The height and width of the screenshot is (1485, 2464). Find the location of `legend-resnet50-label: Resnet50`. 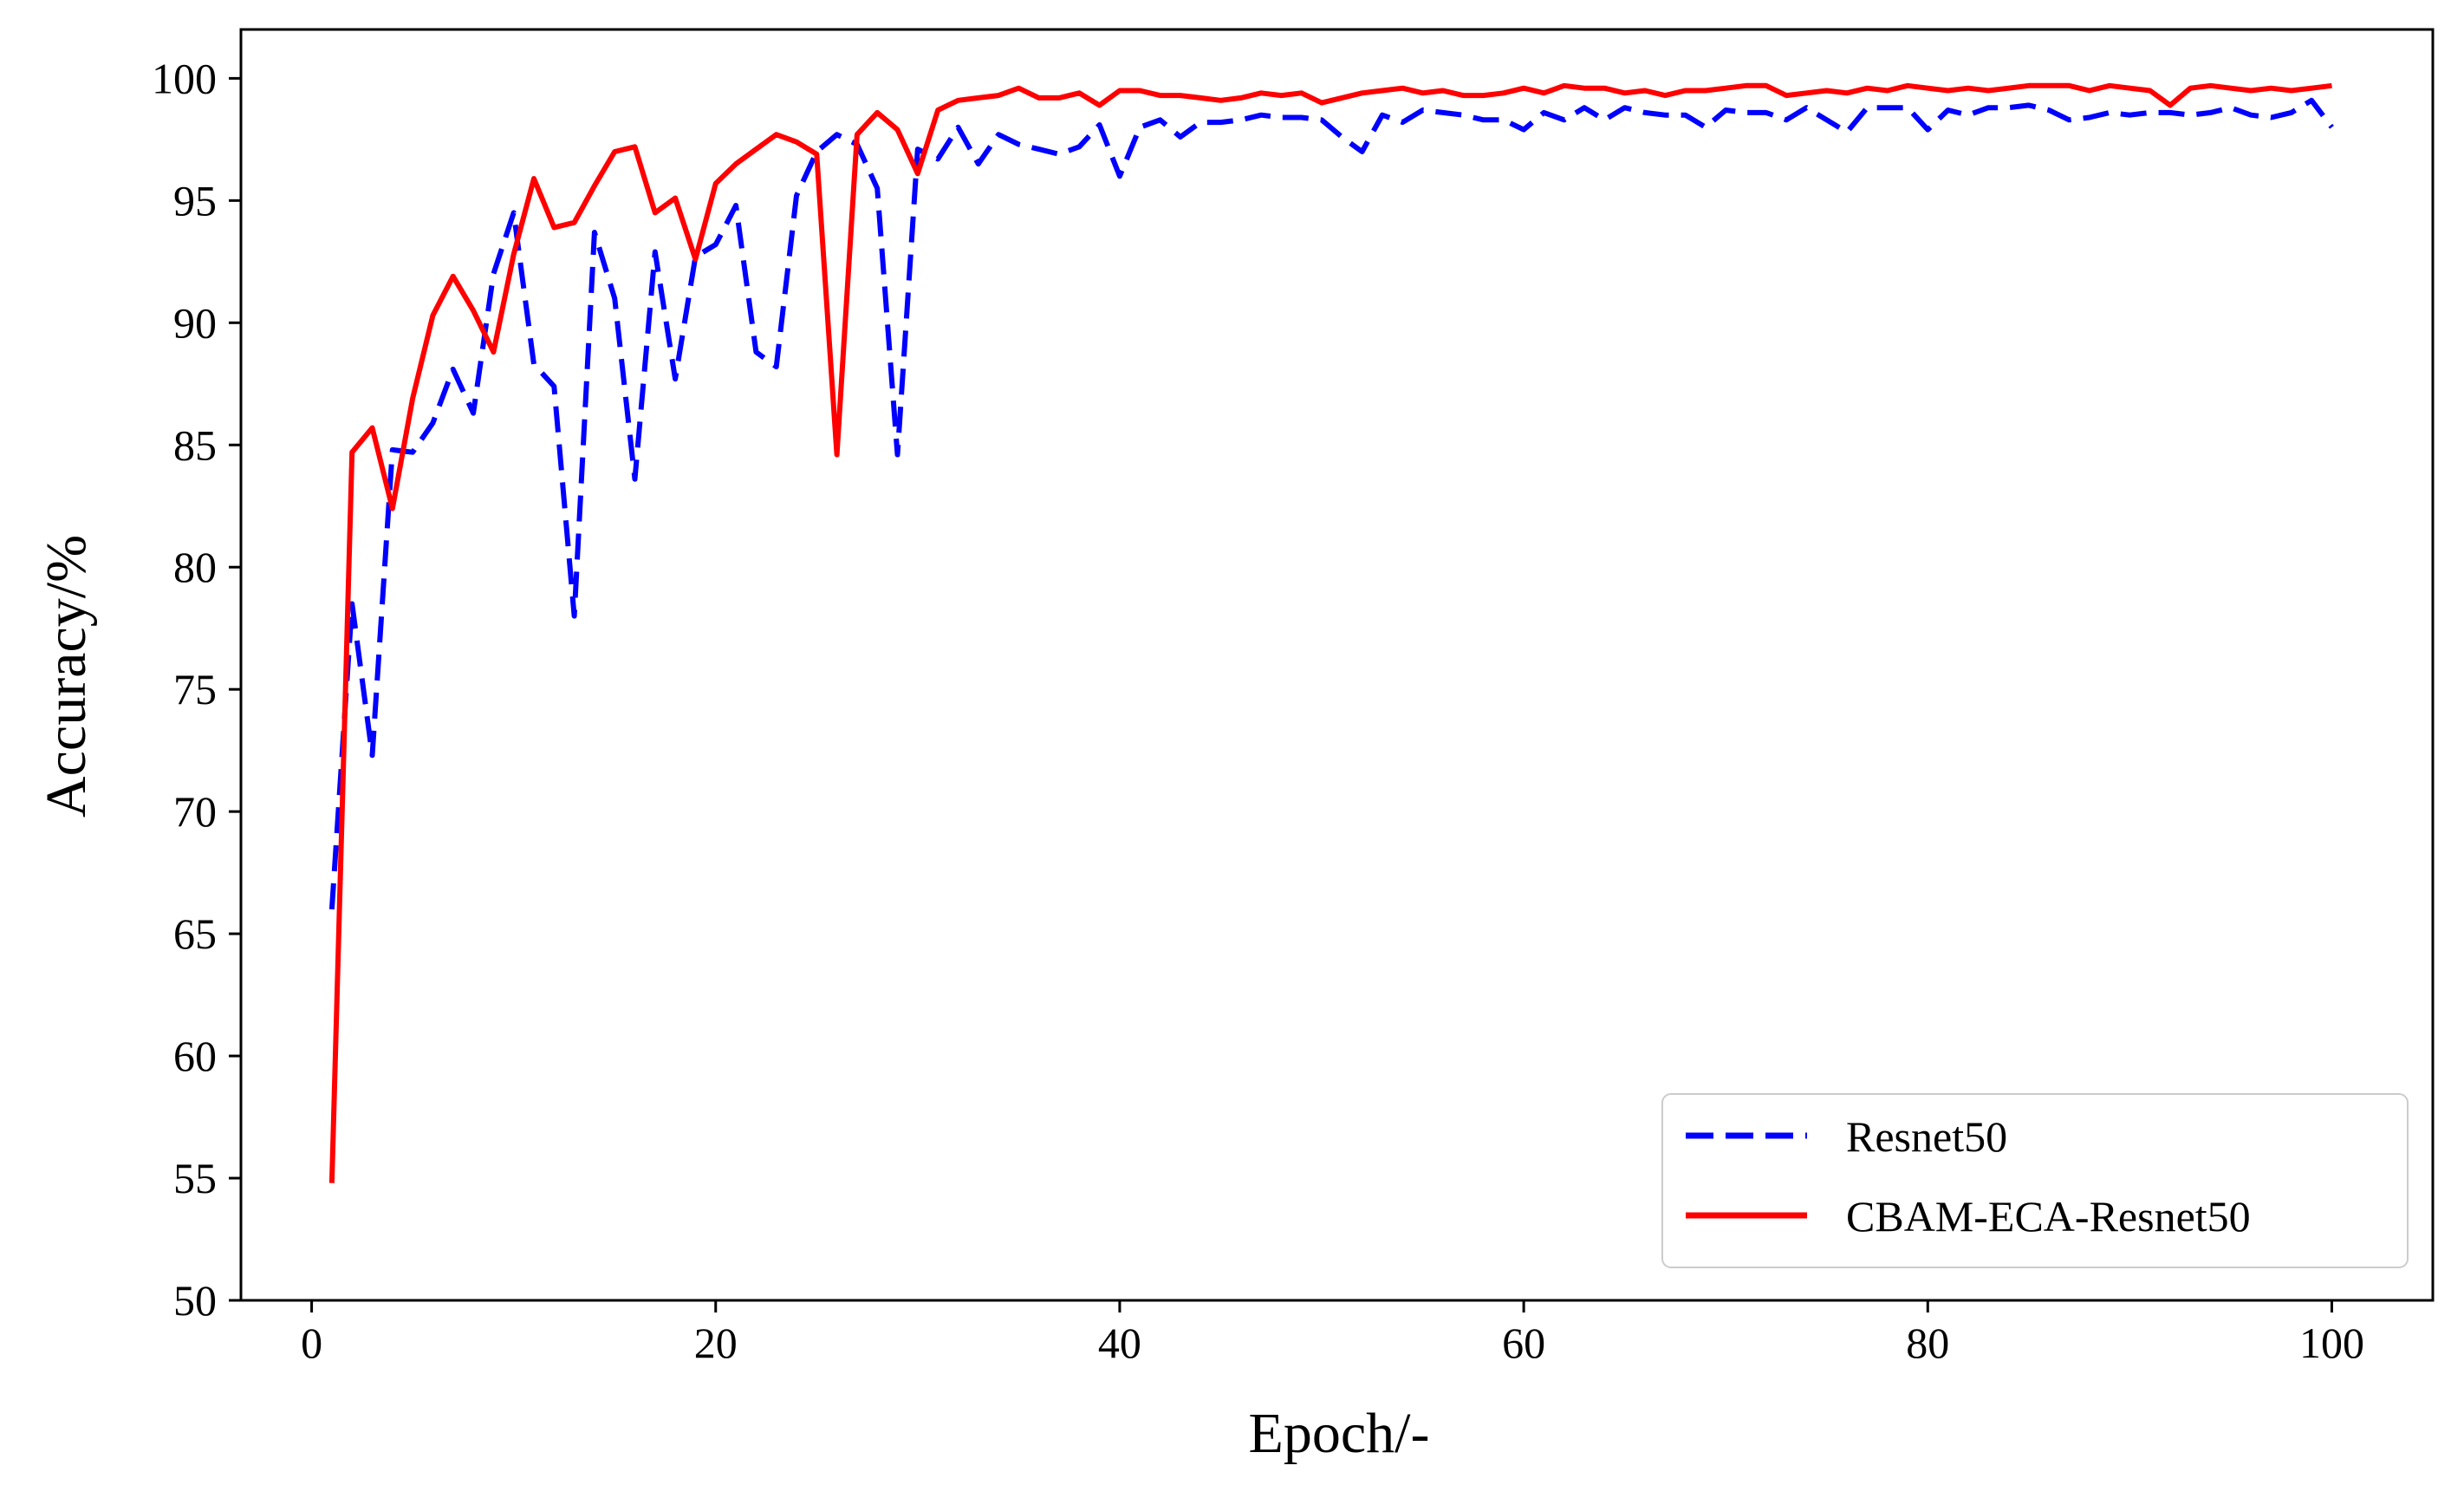

legend-resnet50-label: Resnet50 is located at coordinates (1927, 1136).